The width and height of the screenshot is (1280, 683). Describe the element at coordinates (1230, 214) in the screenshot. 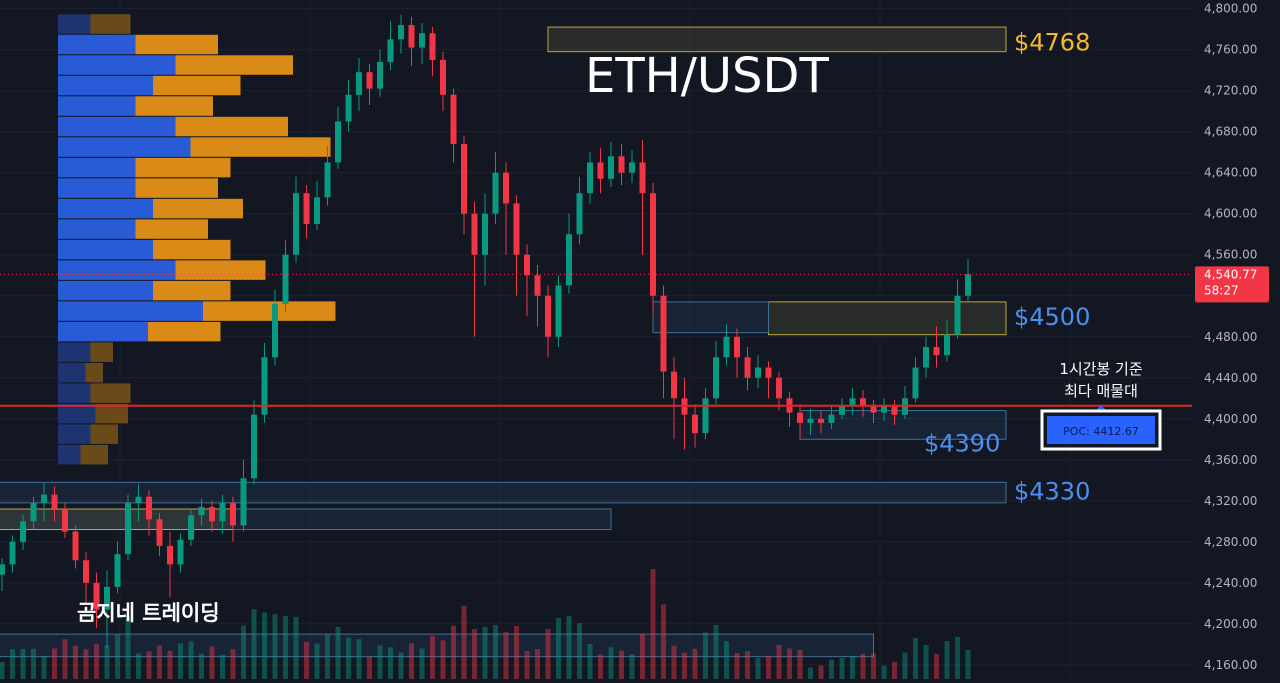

I see `y-tick-label: 4,600.00` at that location.